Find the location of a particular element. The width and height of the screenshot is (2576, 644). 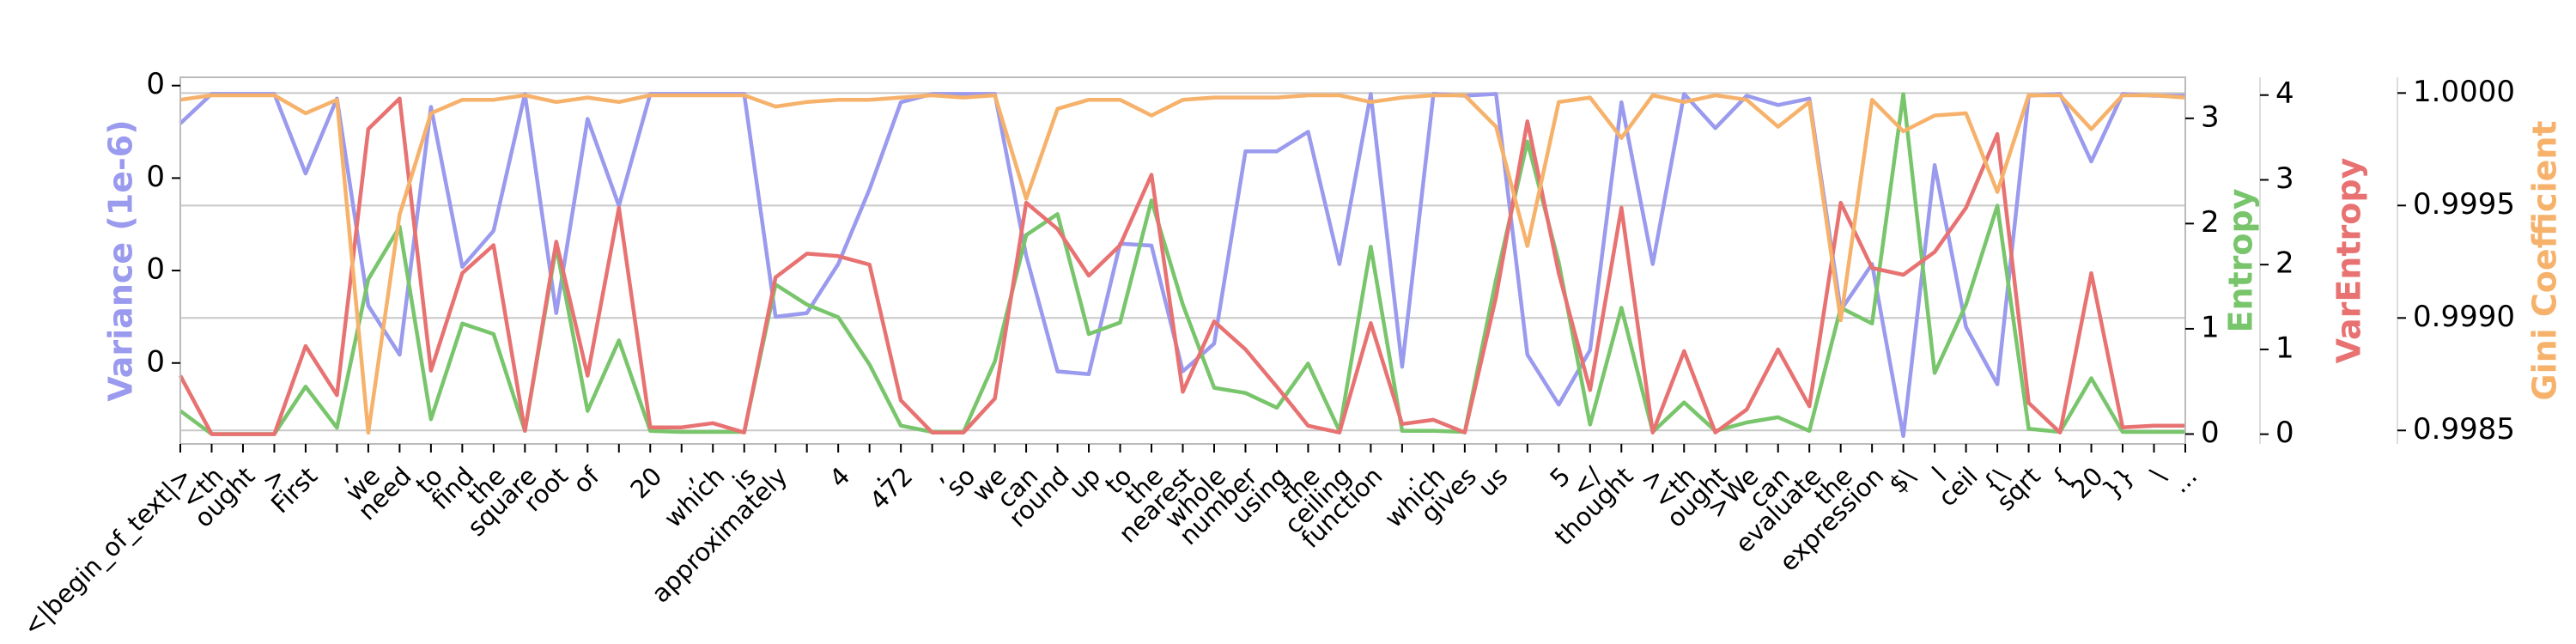

tick-label: 0.9985 is located at coordinates (2464, 430).